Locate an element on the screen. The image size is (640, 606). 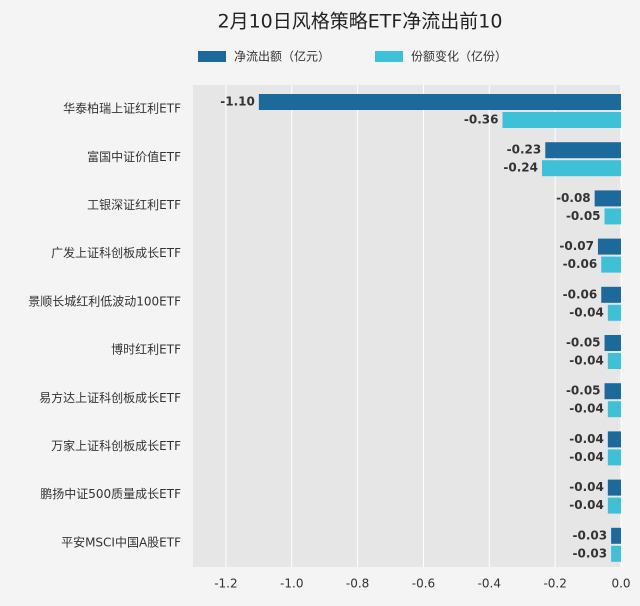
x-tick-label: -0.4 is located at coordinates (489, 584).